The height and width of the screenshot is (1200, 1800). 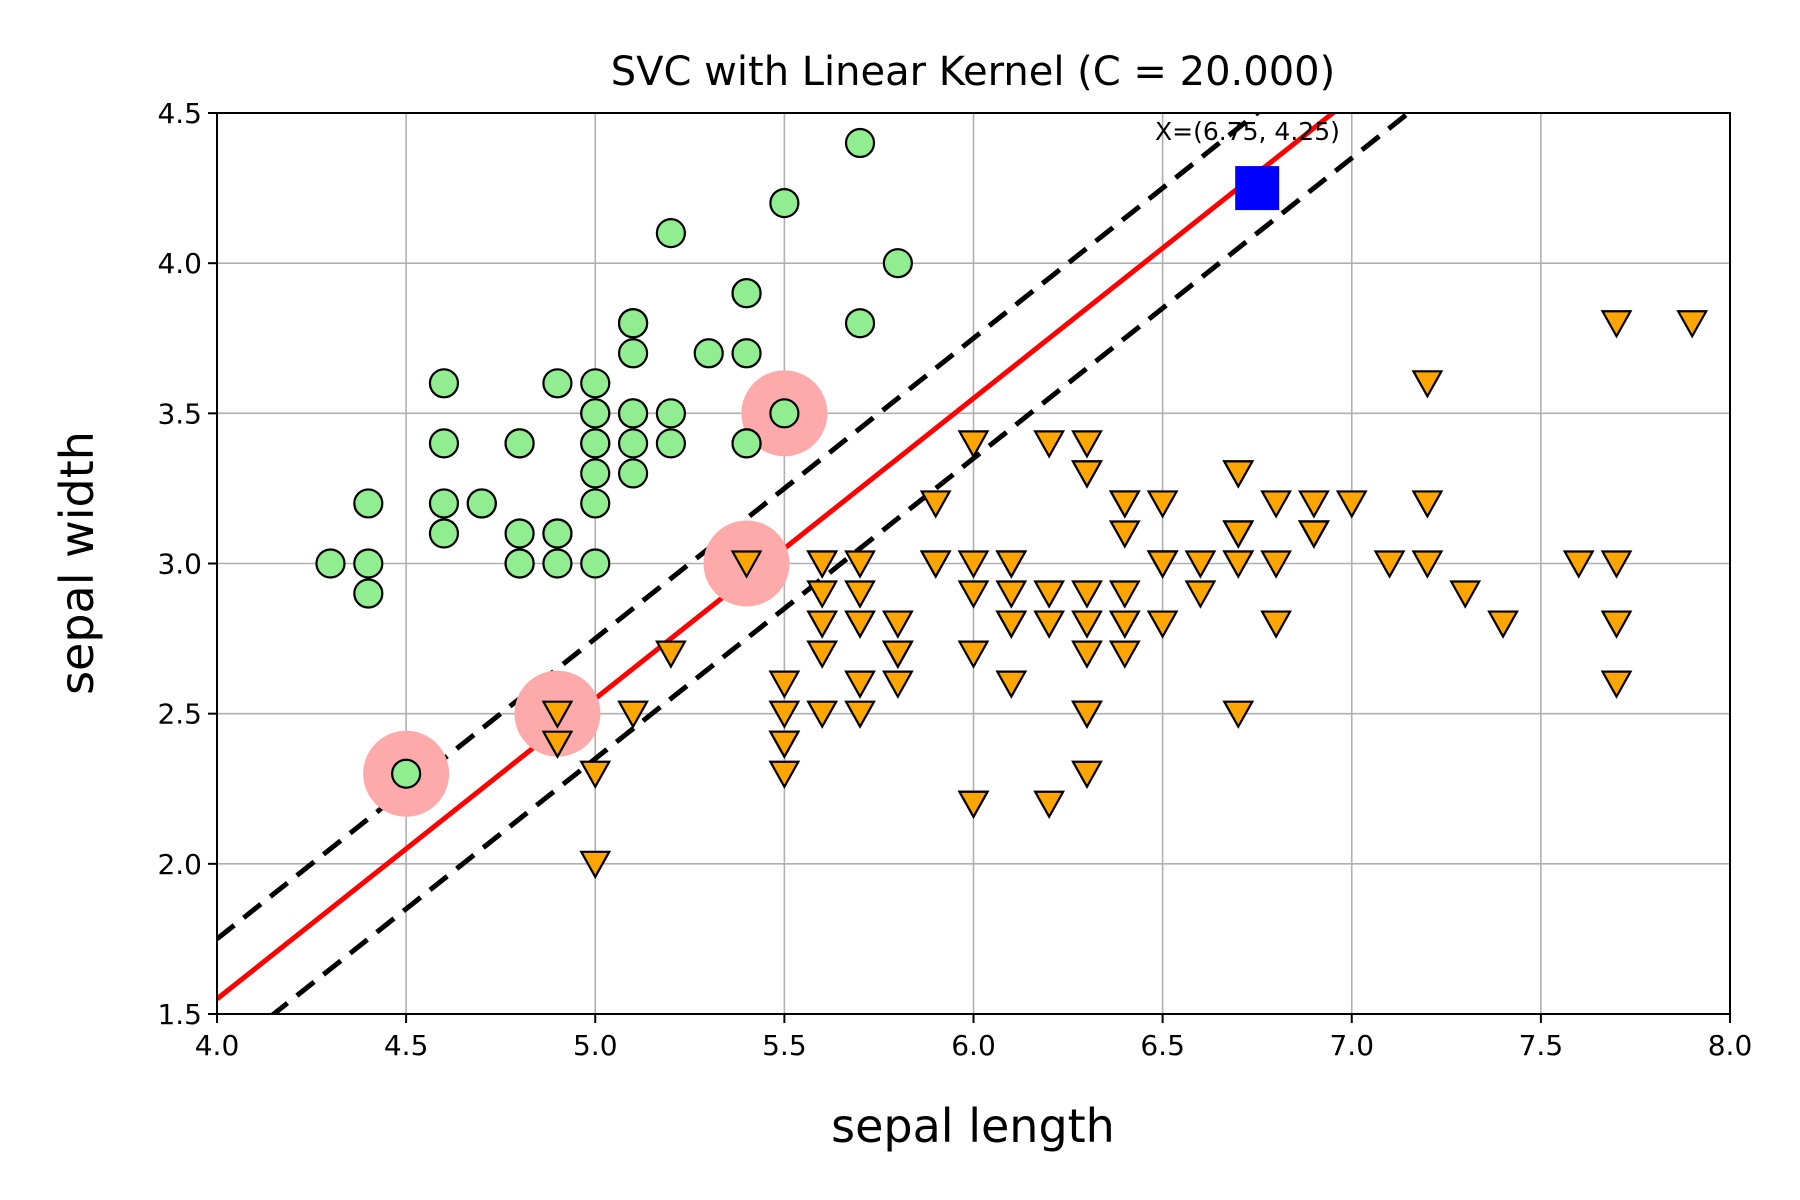 I want to click on y-tick-label: 1.5, so click(x=179, y=1014).